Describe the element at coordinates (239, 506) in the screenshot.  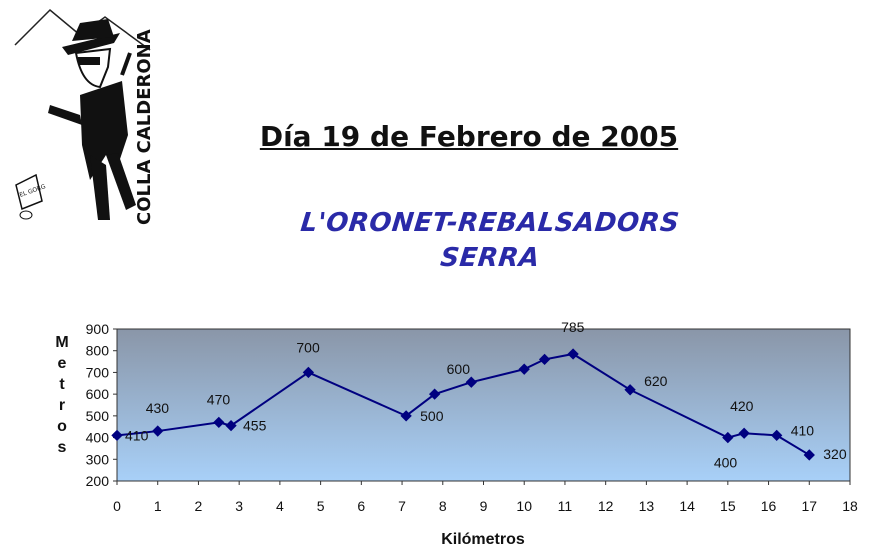
I see `x-tick-label: 3` at that location.